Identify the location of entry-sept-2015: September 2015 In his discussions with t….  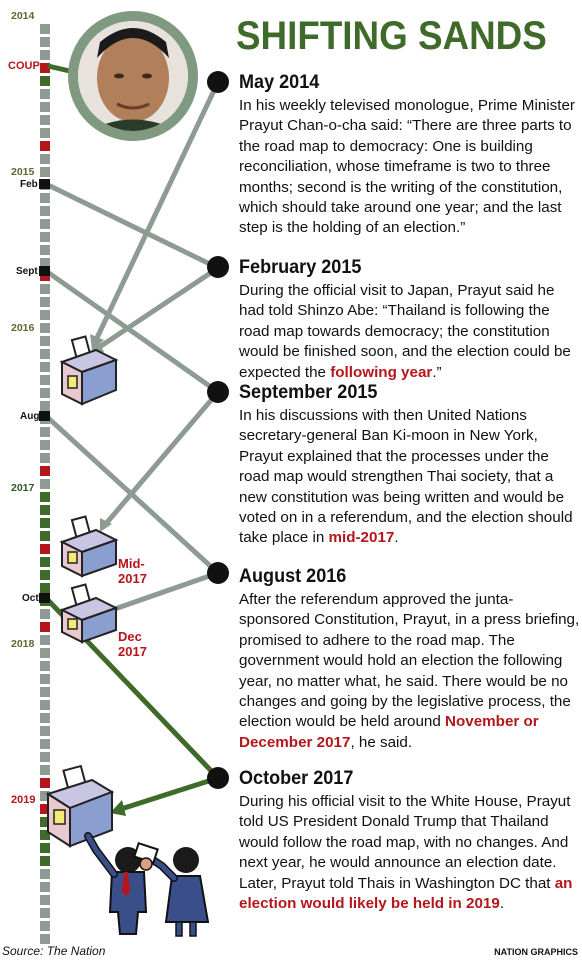
(410, 465).